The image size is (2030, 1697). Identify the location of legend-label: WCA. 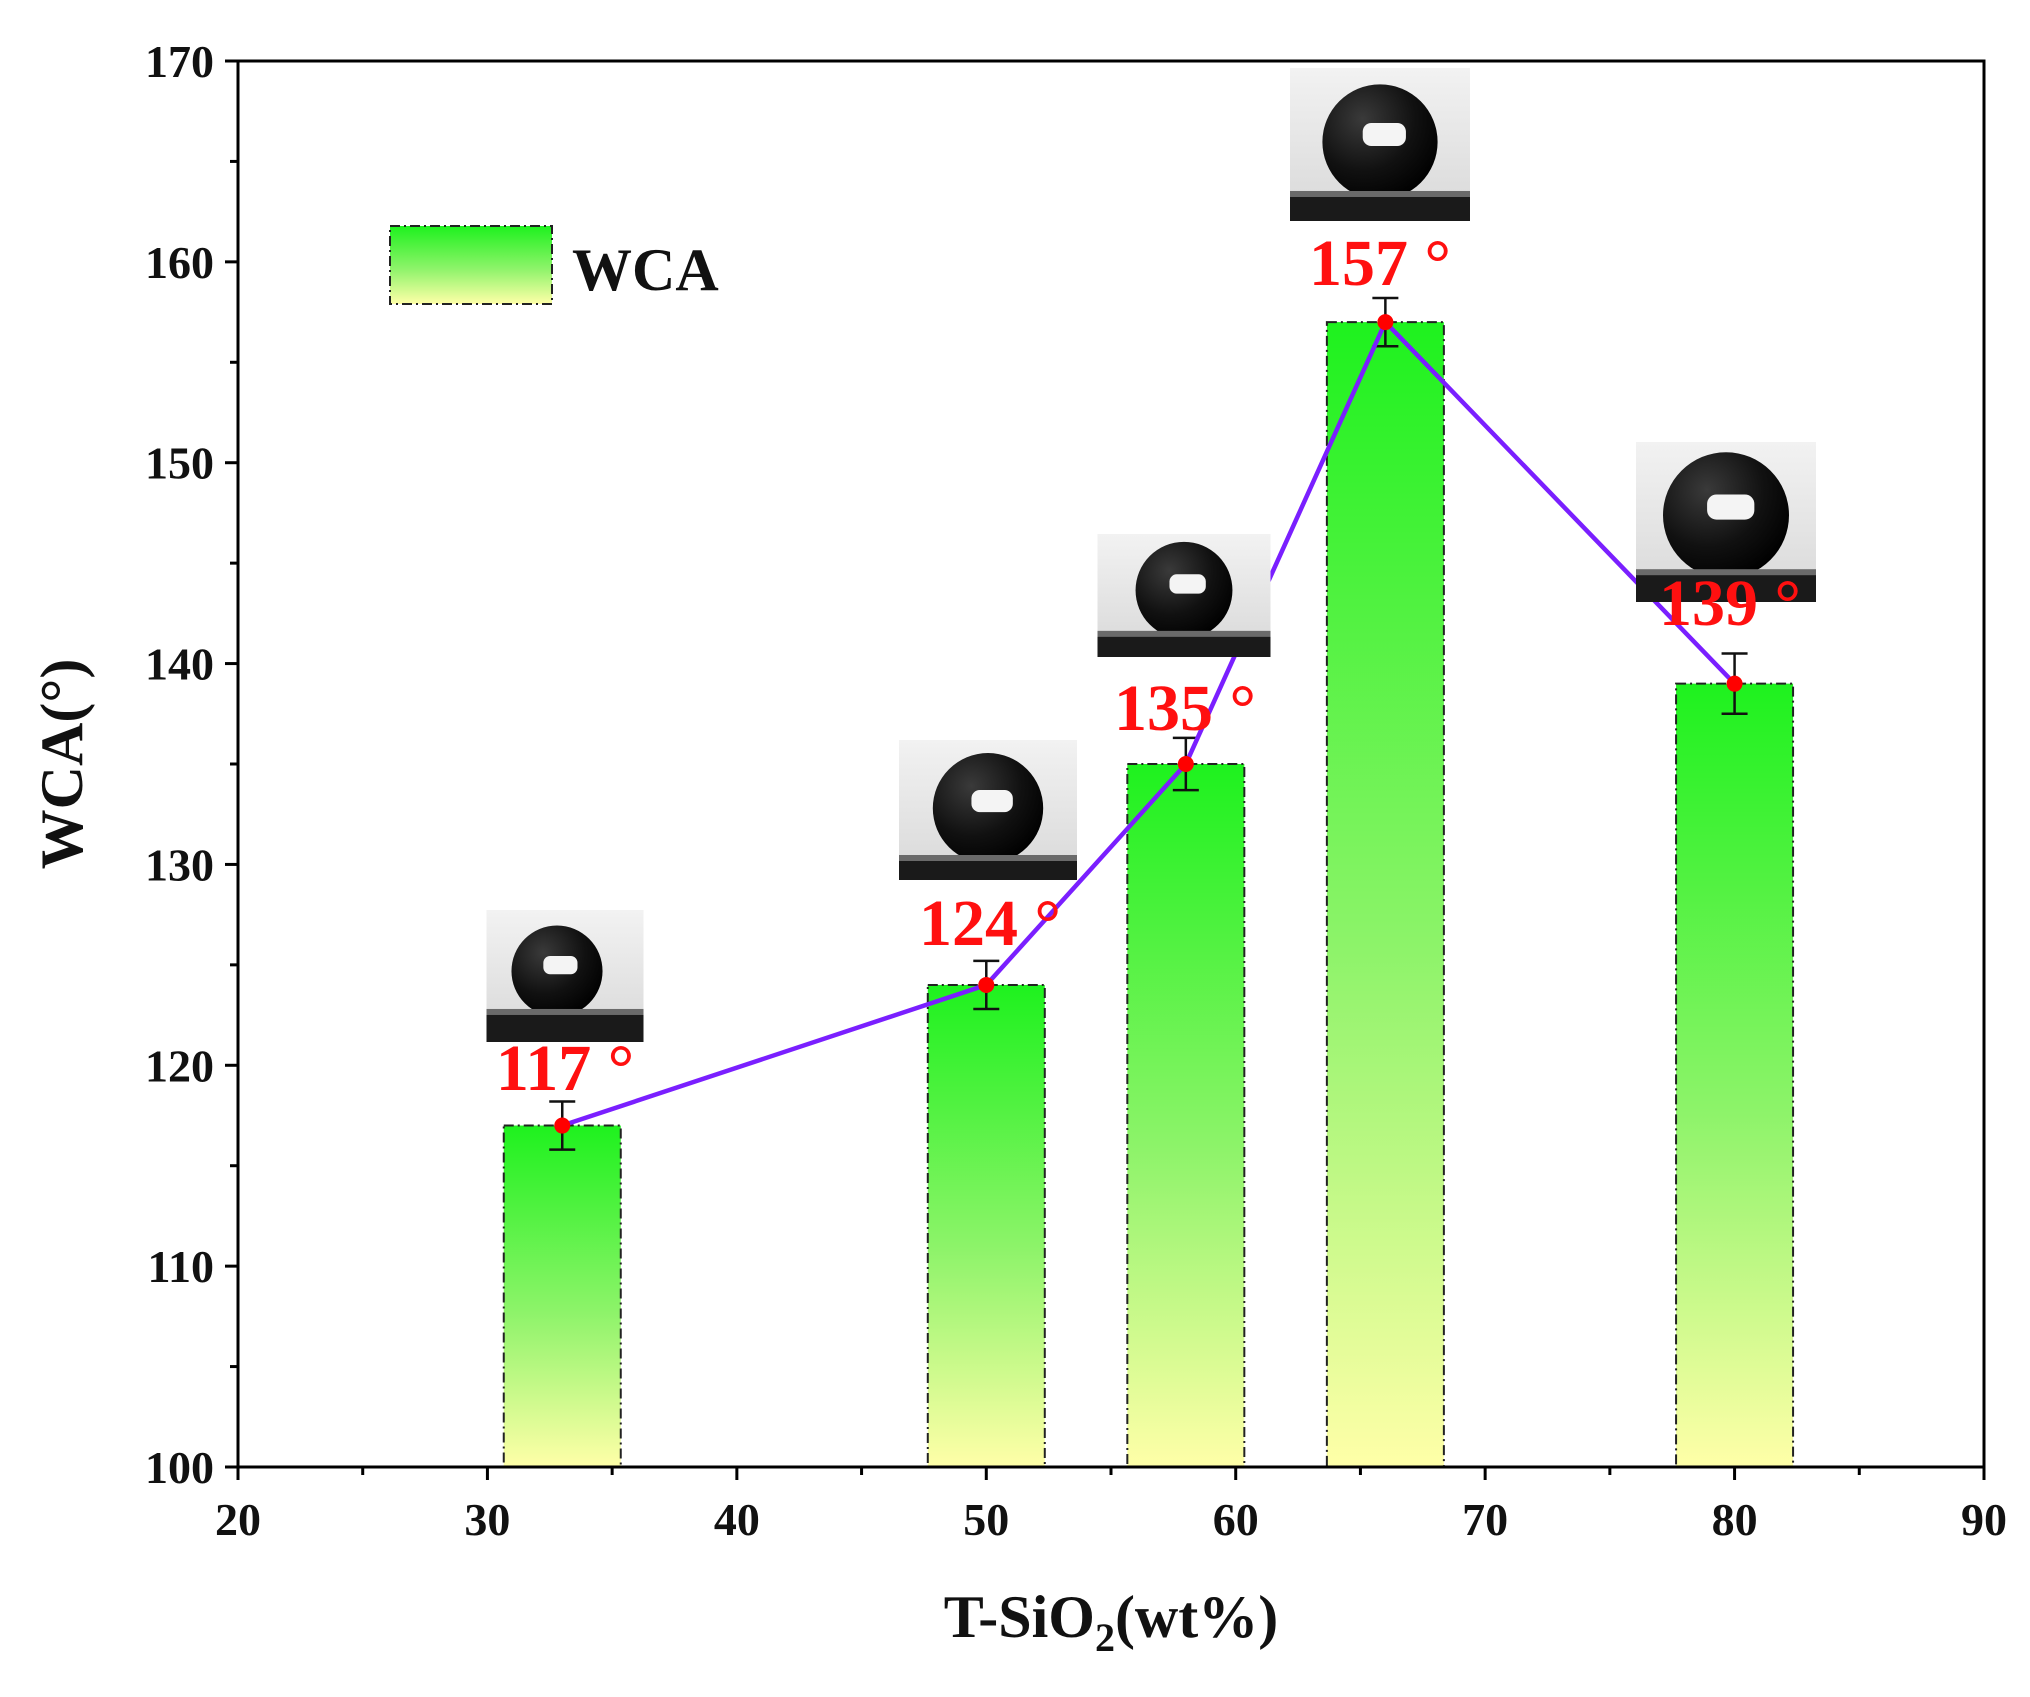
(645, 270).